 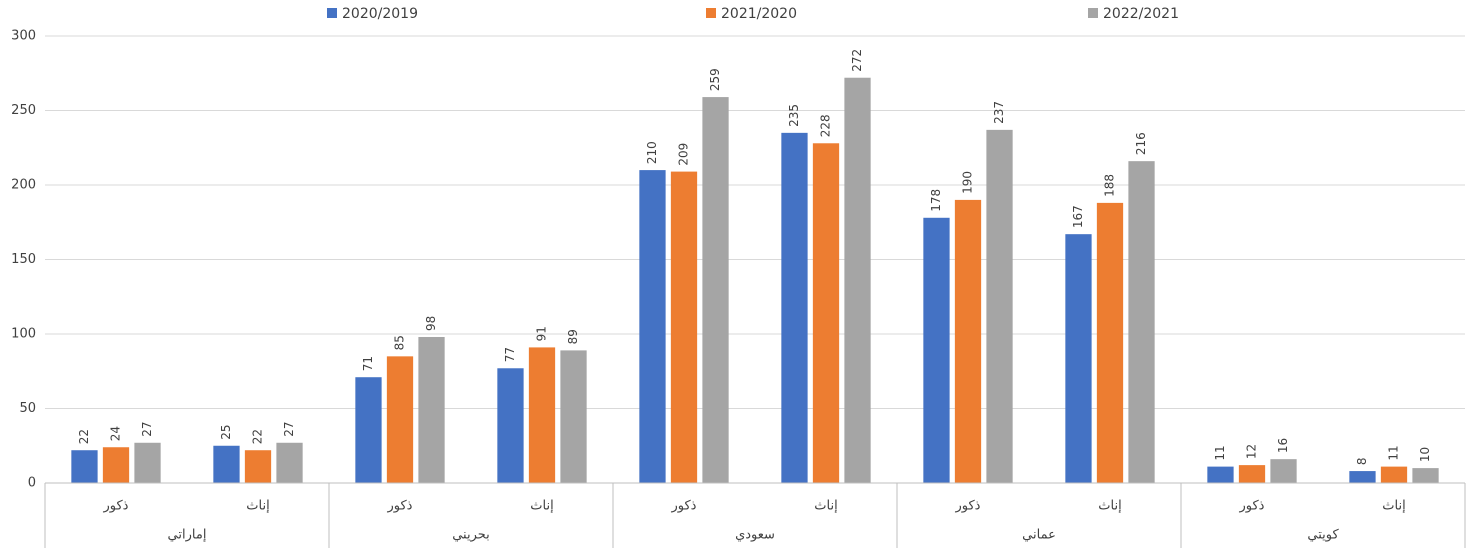 What do you see at coordinates (187, 535) in the screenshot?
I see `group-label: إماراتي` at bounding box center [187, 535].